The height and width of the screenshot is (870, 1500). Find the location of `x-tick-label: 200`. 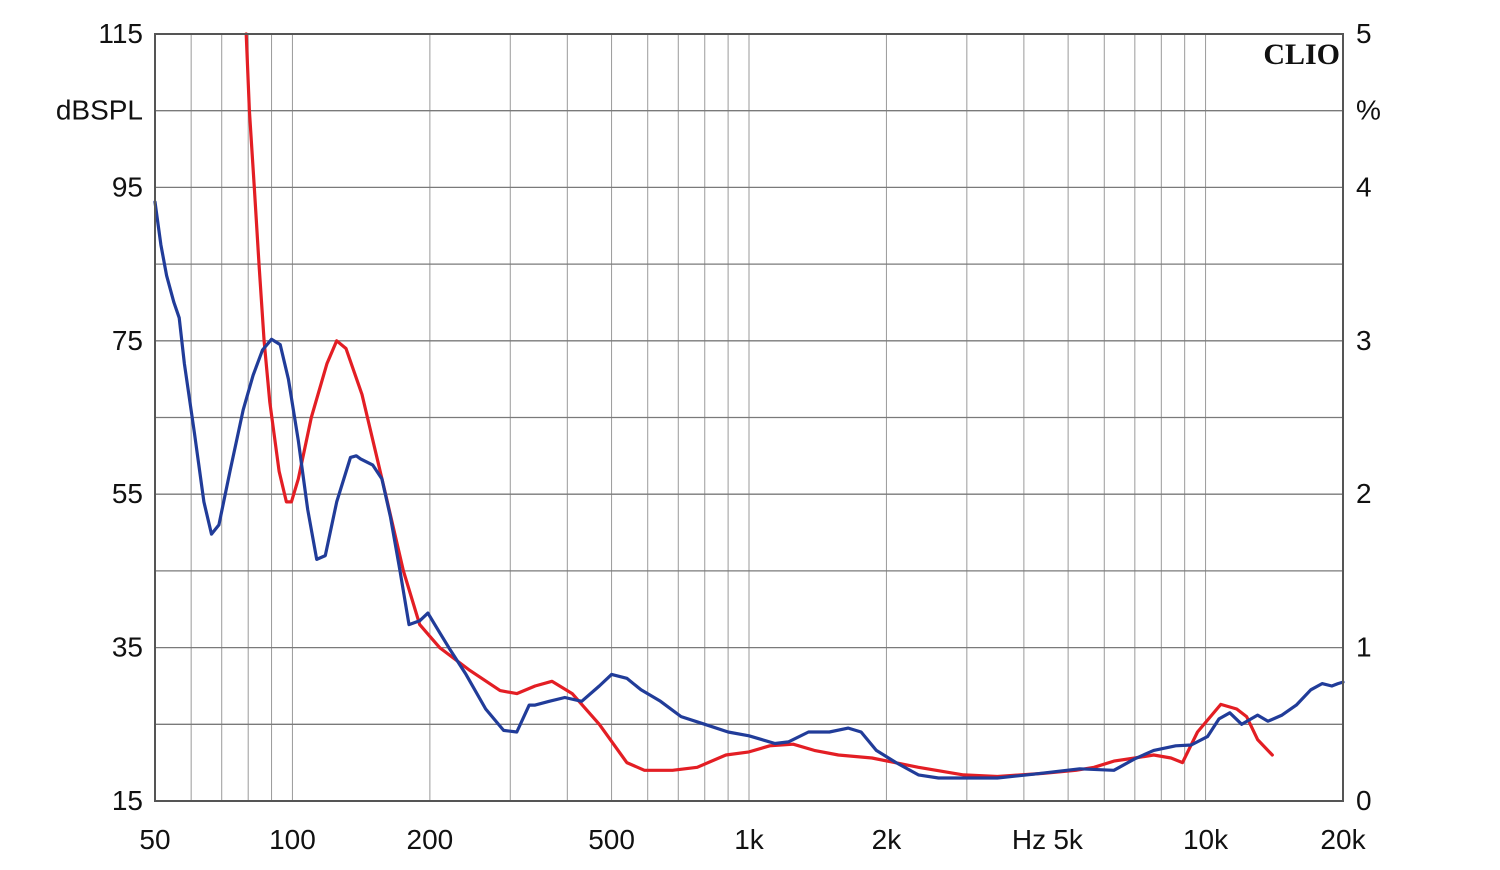

x-tick-label: 200 is located at coordinates (430, 839).